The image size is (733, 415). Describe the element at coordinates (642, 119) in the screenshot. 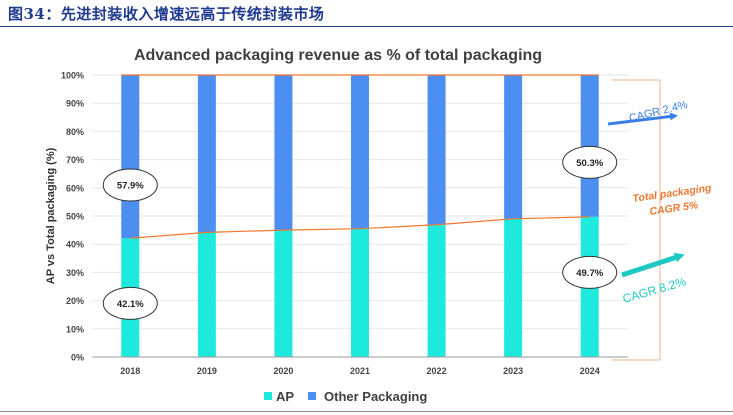

I see `cagr-other-arrow` at that location.